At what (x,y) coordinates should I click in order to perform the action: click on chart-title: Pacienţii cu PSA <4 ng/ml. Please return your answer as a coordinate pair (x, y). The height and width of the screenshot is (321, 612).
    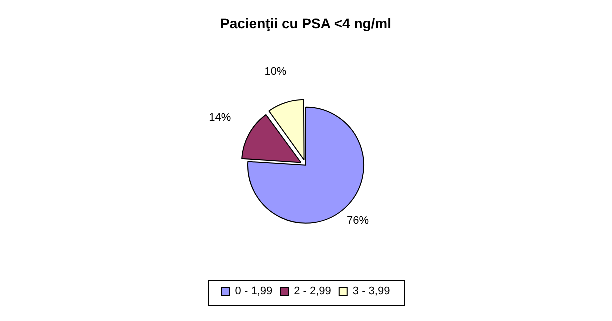
    Looking at the image, I should click on (306, 23).